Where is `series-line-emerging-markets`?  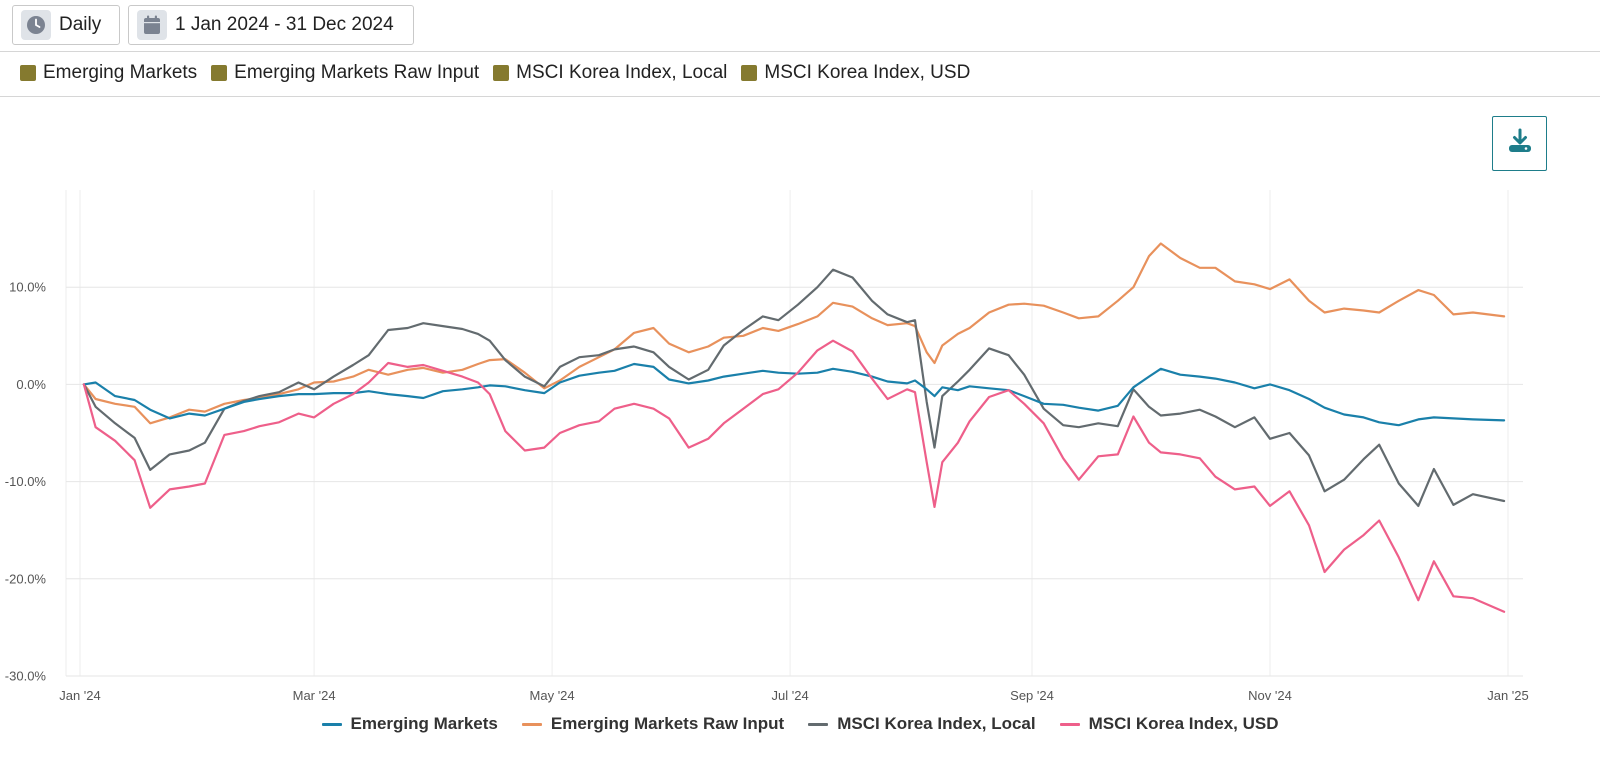
series-line-emerging-markets is located at coordinates (794, 394).